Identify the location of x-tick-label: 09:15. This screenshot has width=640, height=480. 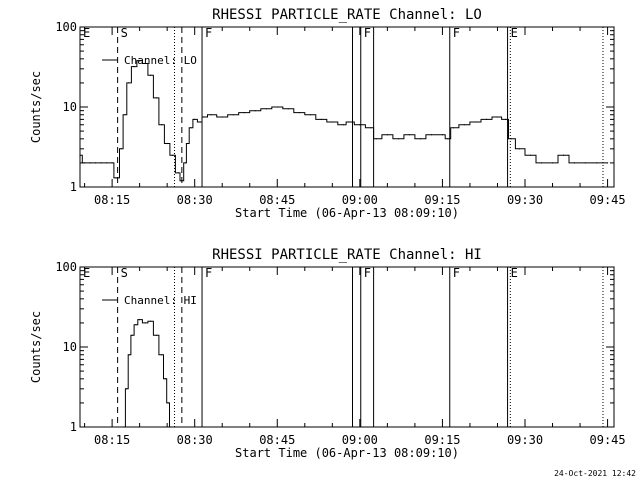
(442, 200).